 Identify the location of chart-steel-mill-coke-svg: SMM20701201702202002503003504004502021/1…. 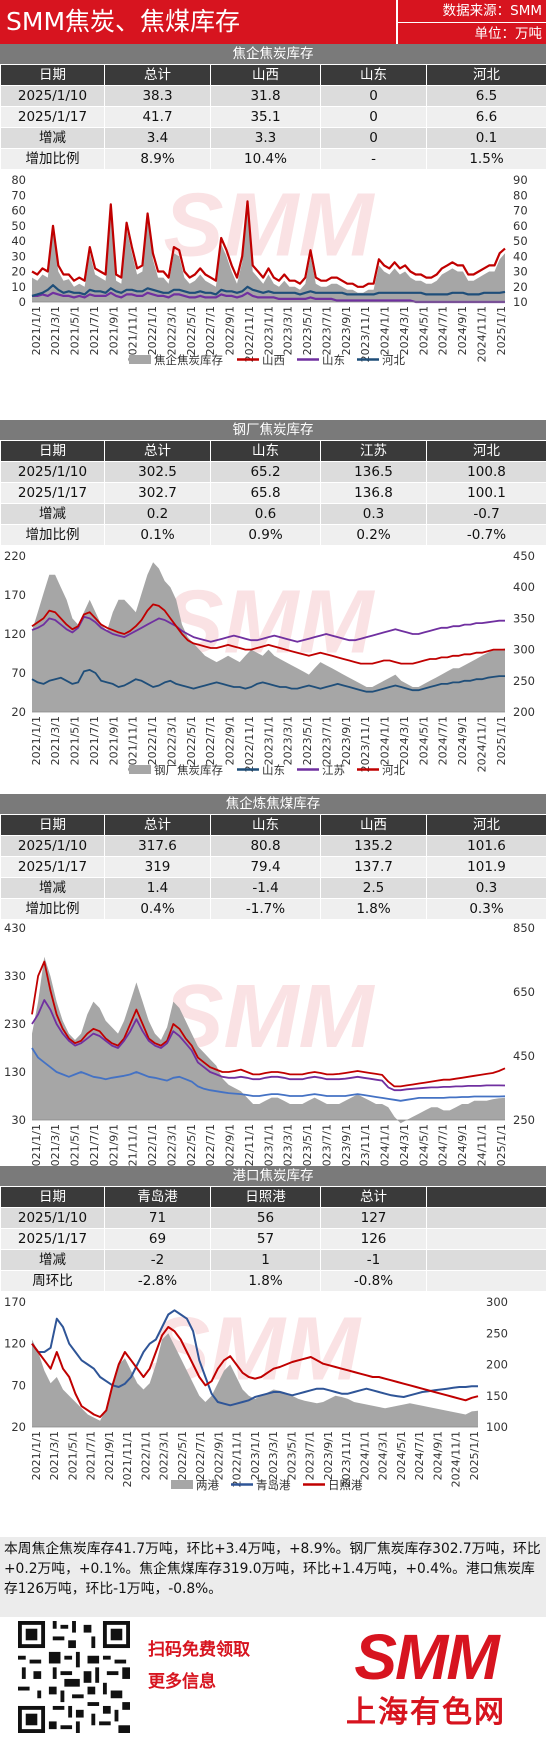
(269, 663).